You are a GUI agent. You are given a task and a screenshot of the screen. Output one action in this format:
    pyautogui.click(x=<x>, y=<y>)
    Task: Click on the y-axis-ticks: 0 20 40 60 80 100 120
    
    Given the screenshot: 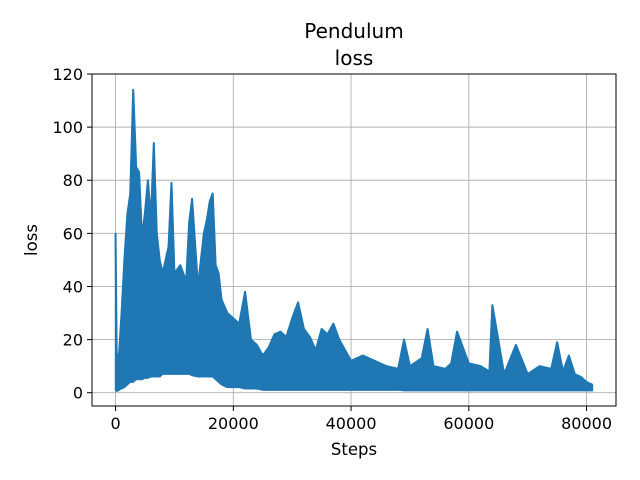 What is the action you would take?
    pyautogui.click(x=72, y=234)
    